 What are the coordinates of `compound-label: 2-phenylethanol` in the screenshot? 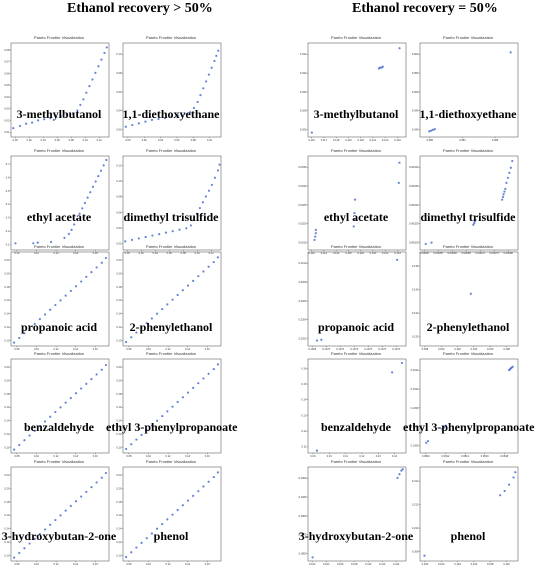 It's located at (171, 327).